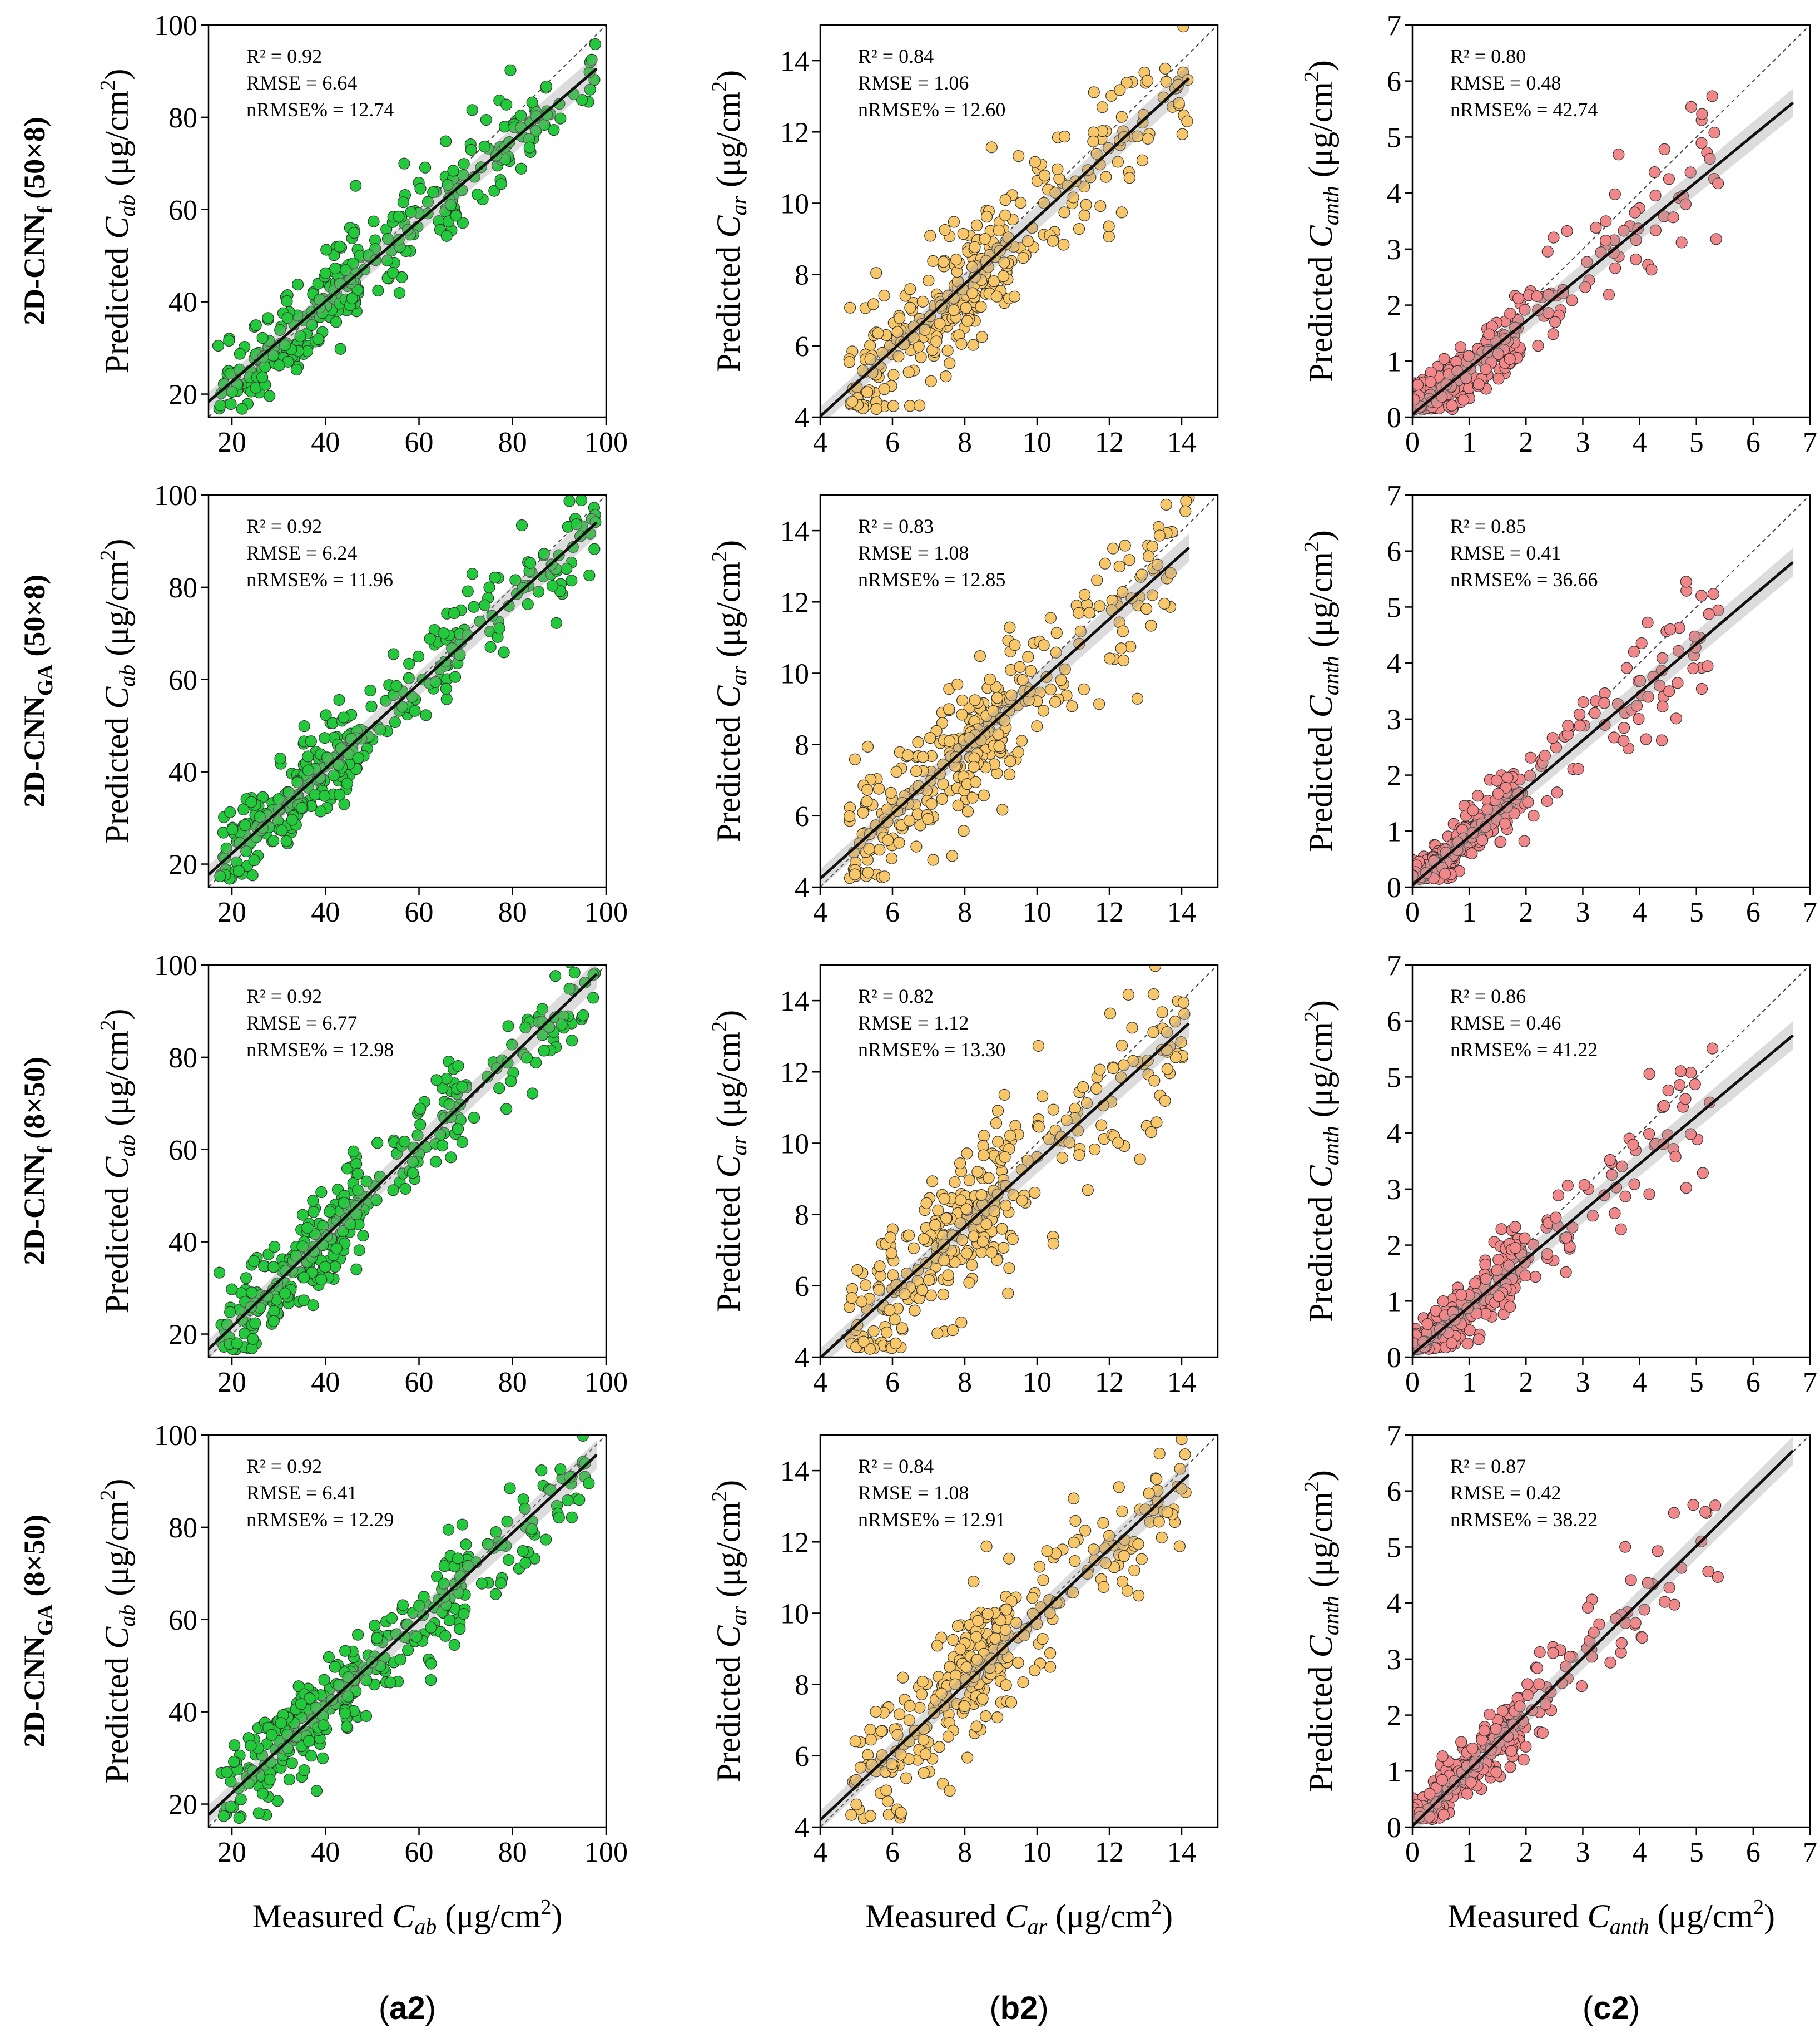  Describe the element at coordinates (1413, 443) in the screenshot. I see `x-tick-label: 0` at that location.